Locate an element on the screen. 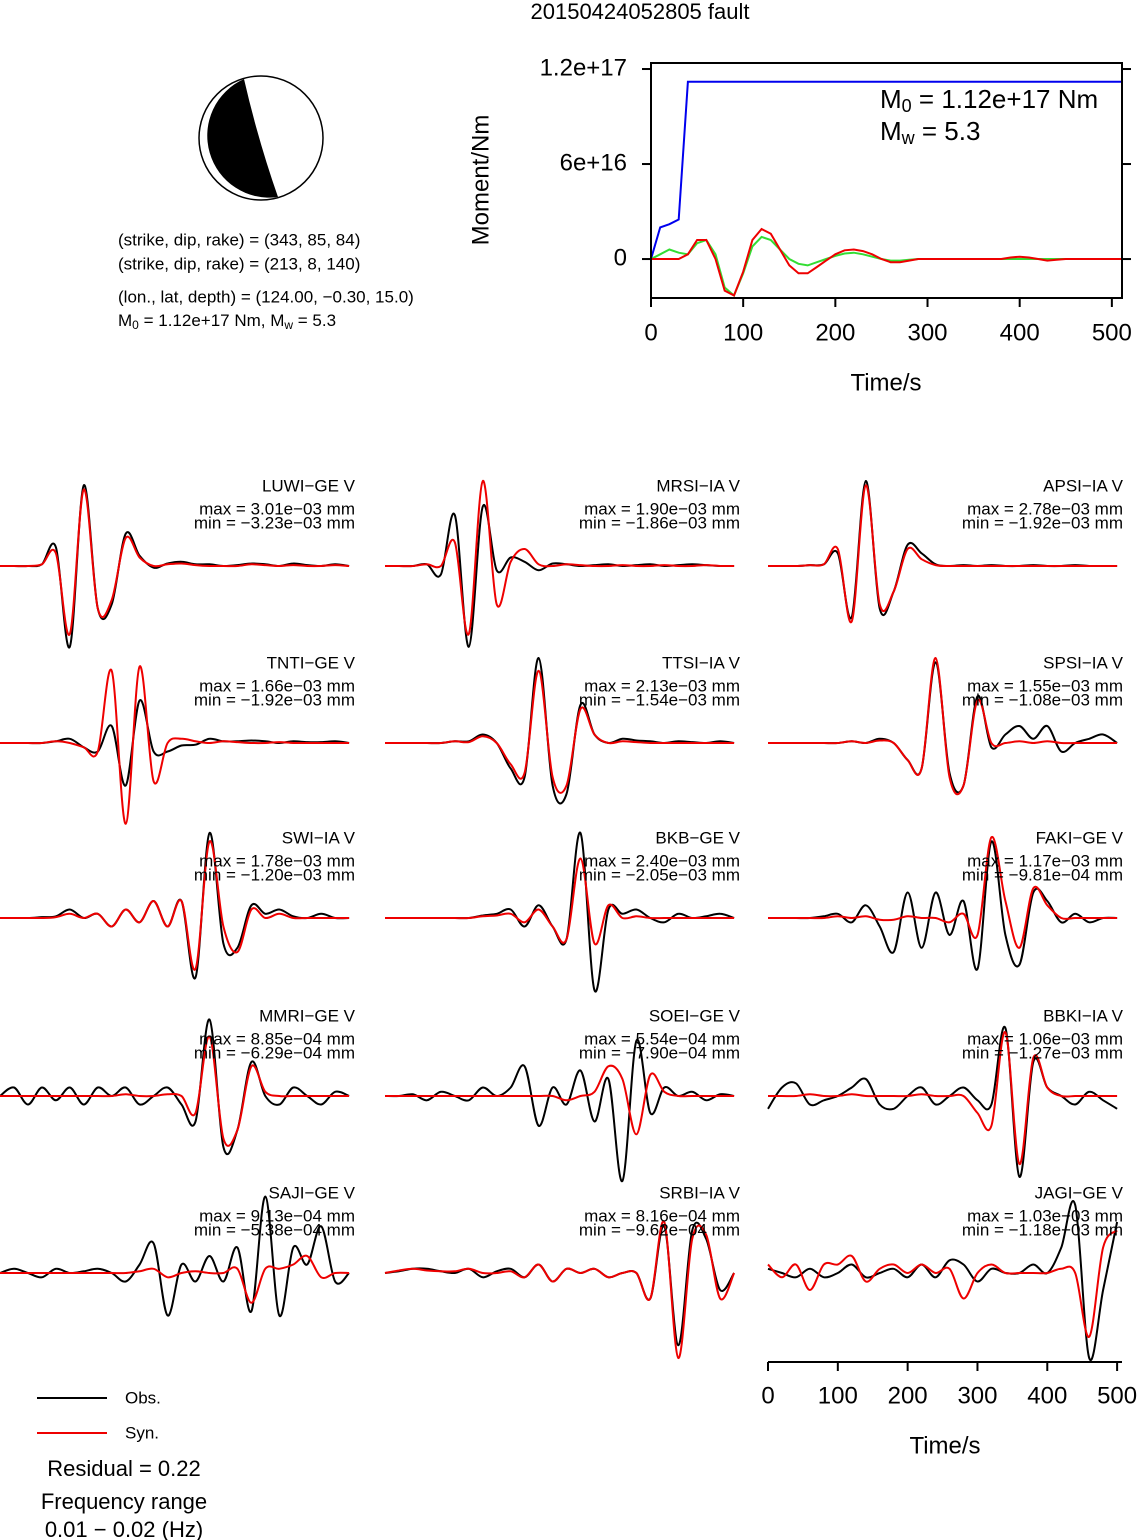  y-axis-label: Moment/Nm is located at coordinates (480, 180).